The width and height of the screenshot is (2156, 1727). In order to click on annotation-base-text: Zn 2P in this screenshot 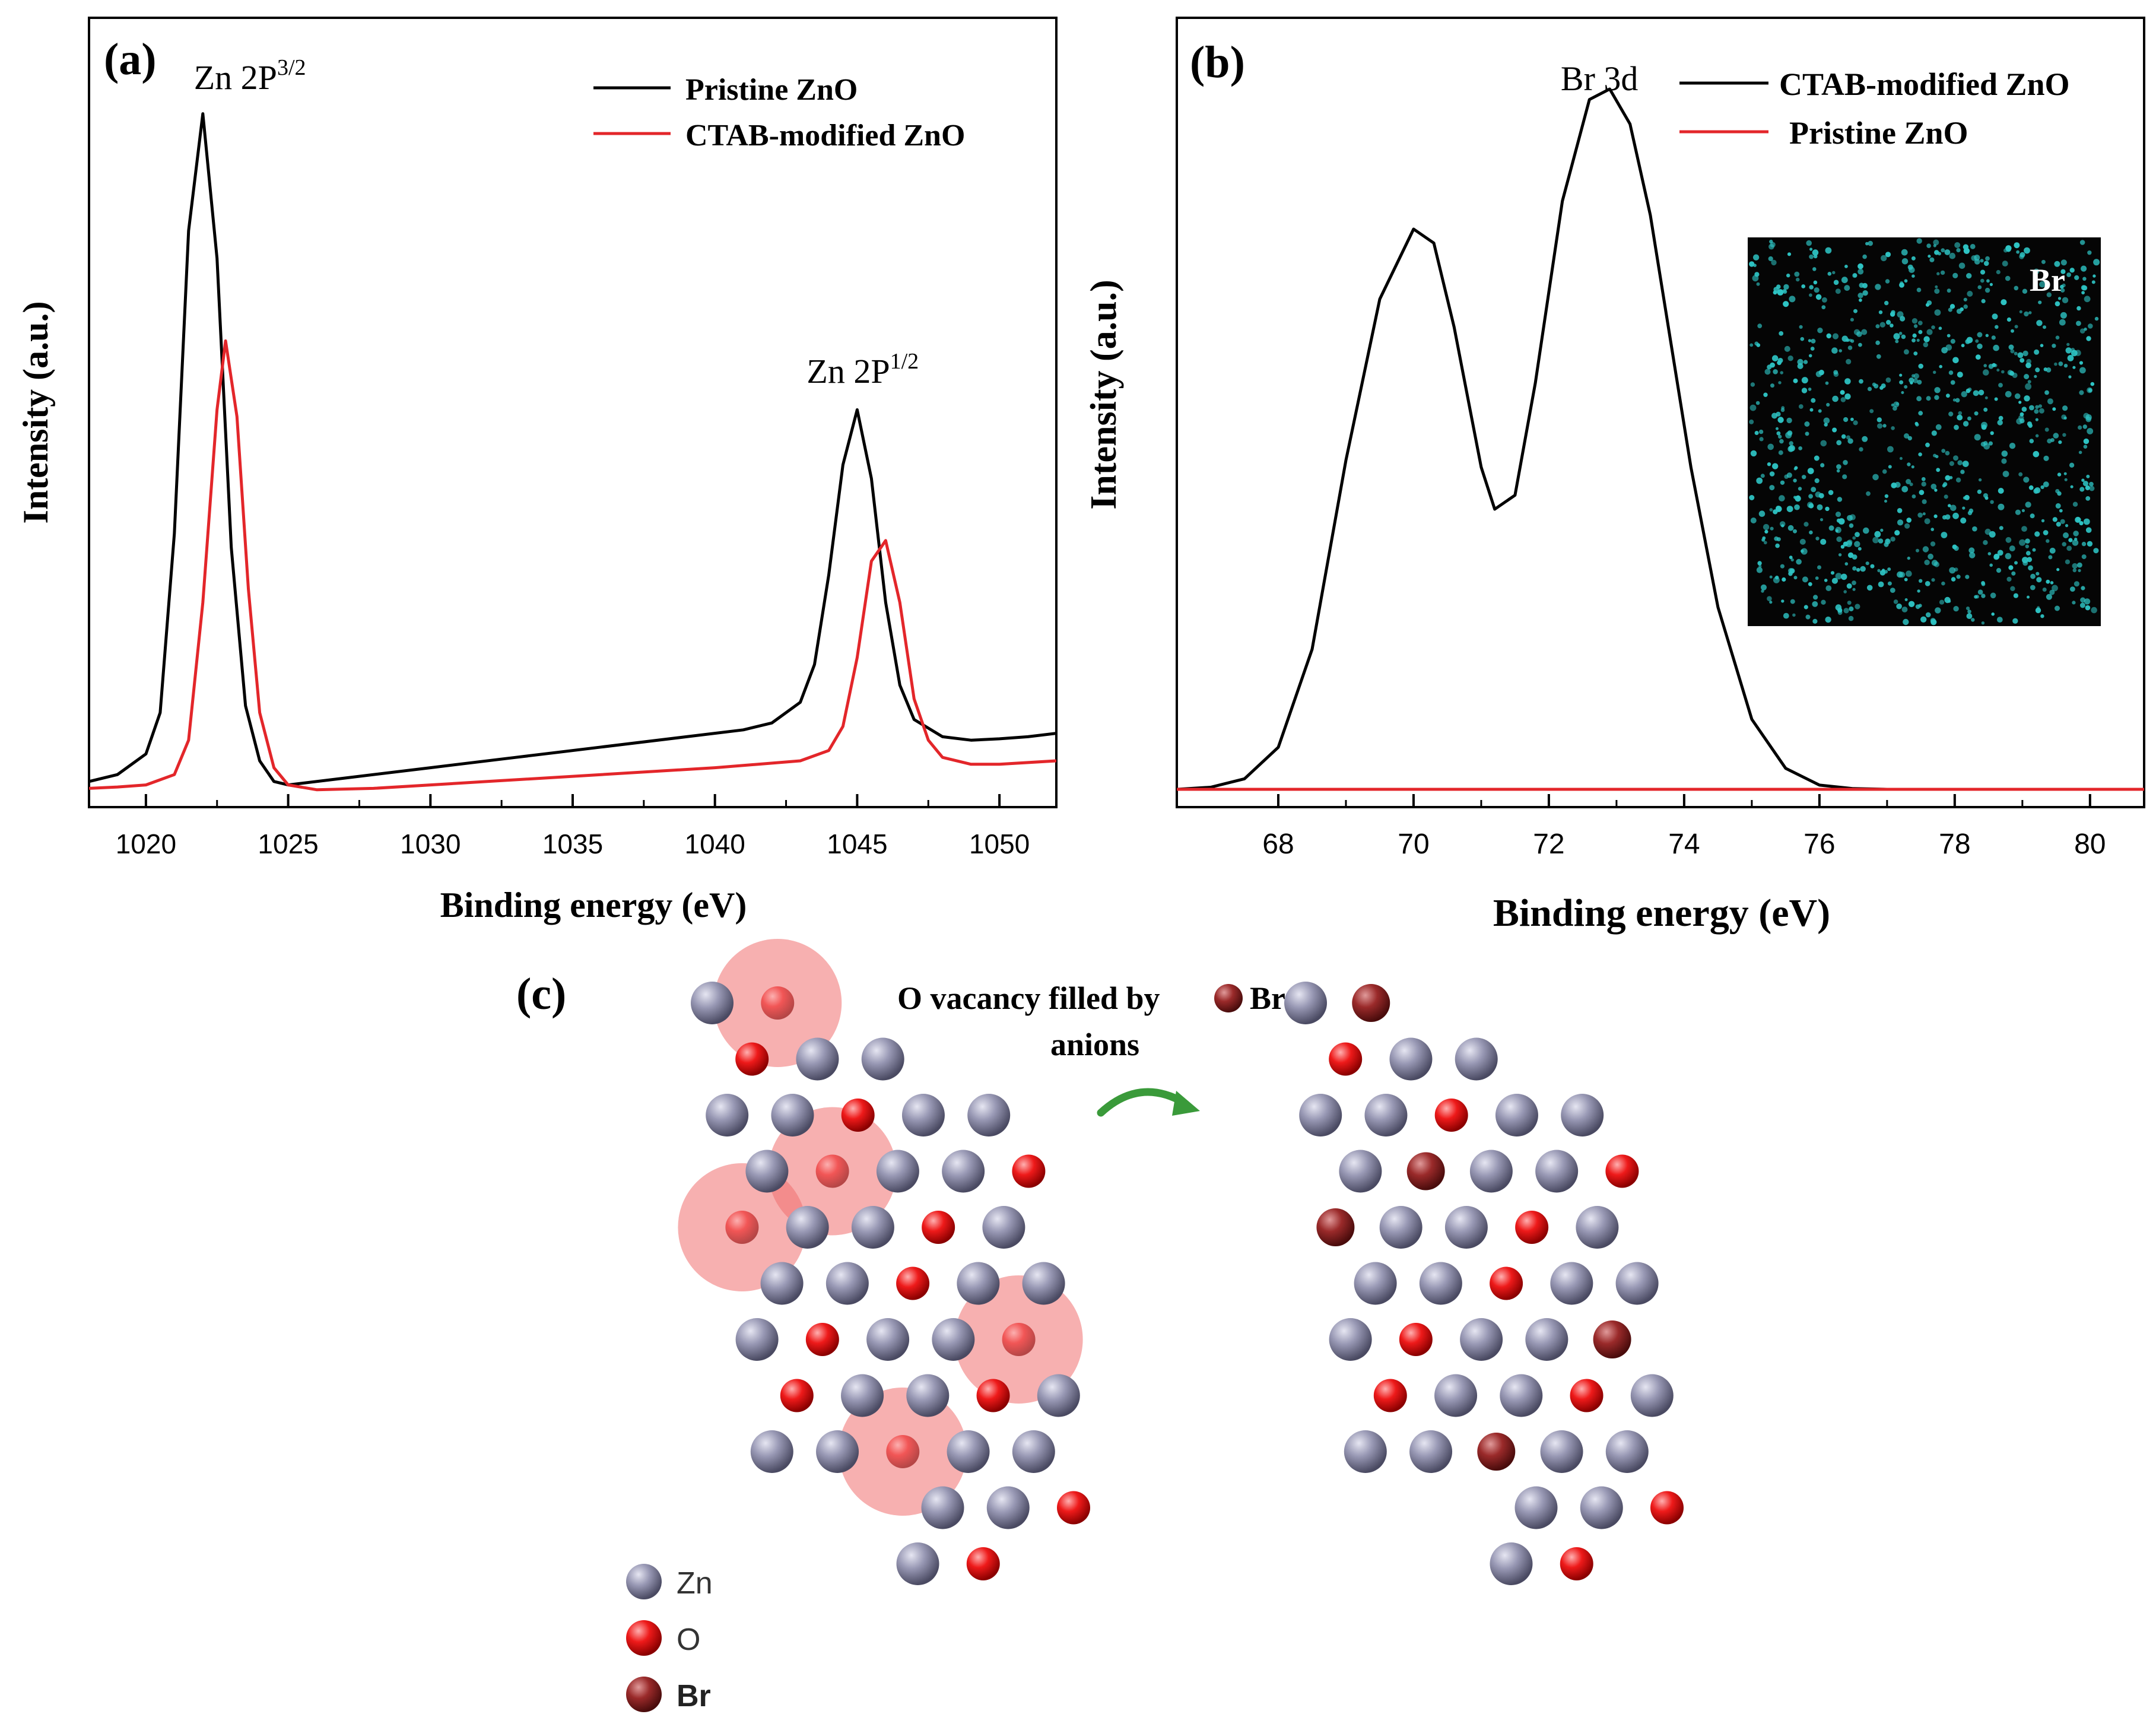, I will do `click(235, 77)`.